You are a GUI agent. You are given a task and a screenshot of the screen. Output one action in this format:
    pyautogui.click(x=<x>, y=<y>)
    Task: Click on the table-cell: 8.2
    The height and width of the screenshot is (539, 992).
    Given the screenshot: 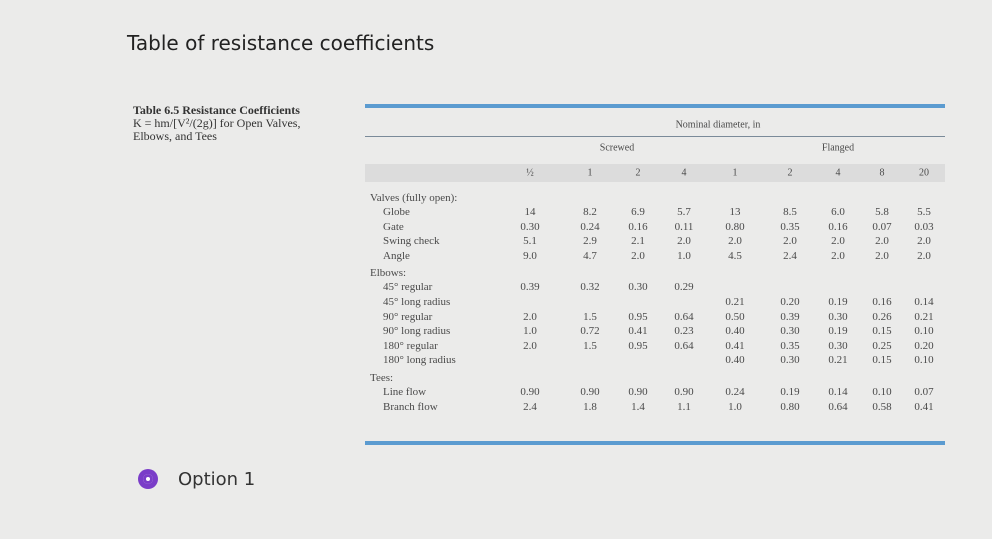 What is the action you would take?
    pyautogui.click(x=590, y=212)
    